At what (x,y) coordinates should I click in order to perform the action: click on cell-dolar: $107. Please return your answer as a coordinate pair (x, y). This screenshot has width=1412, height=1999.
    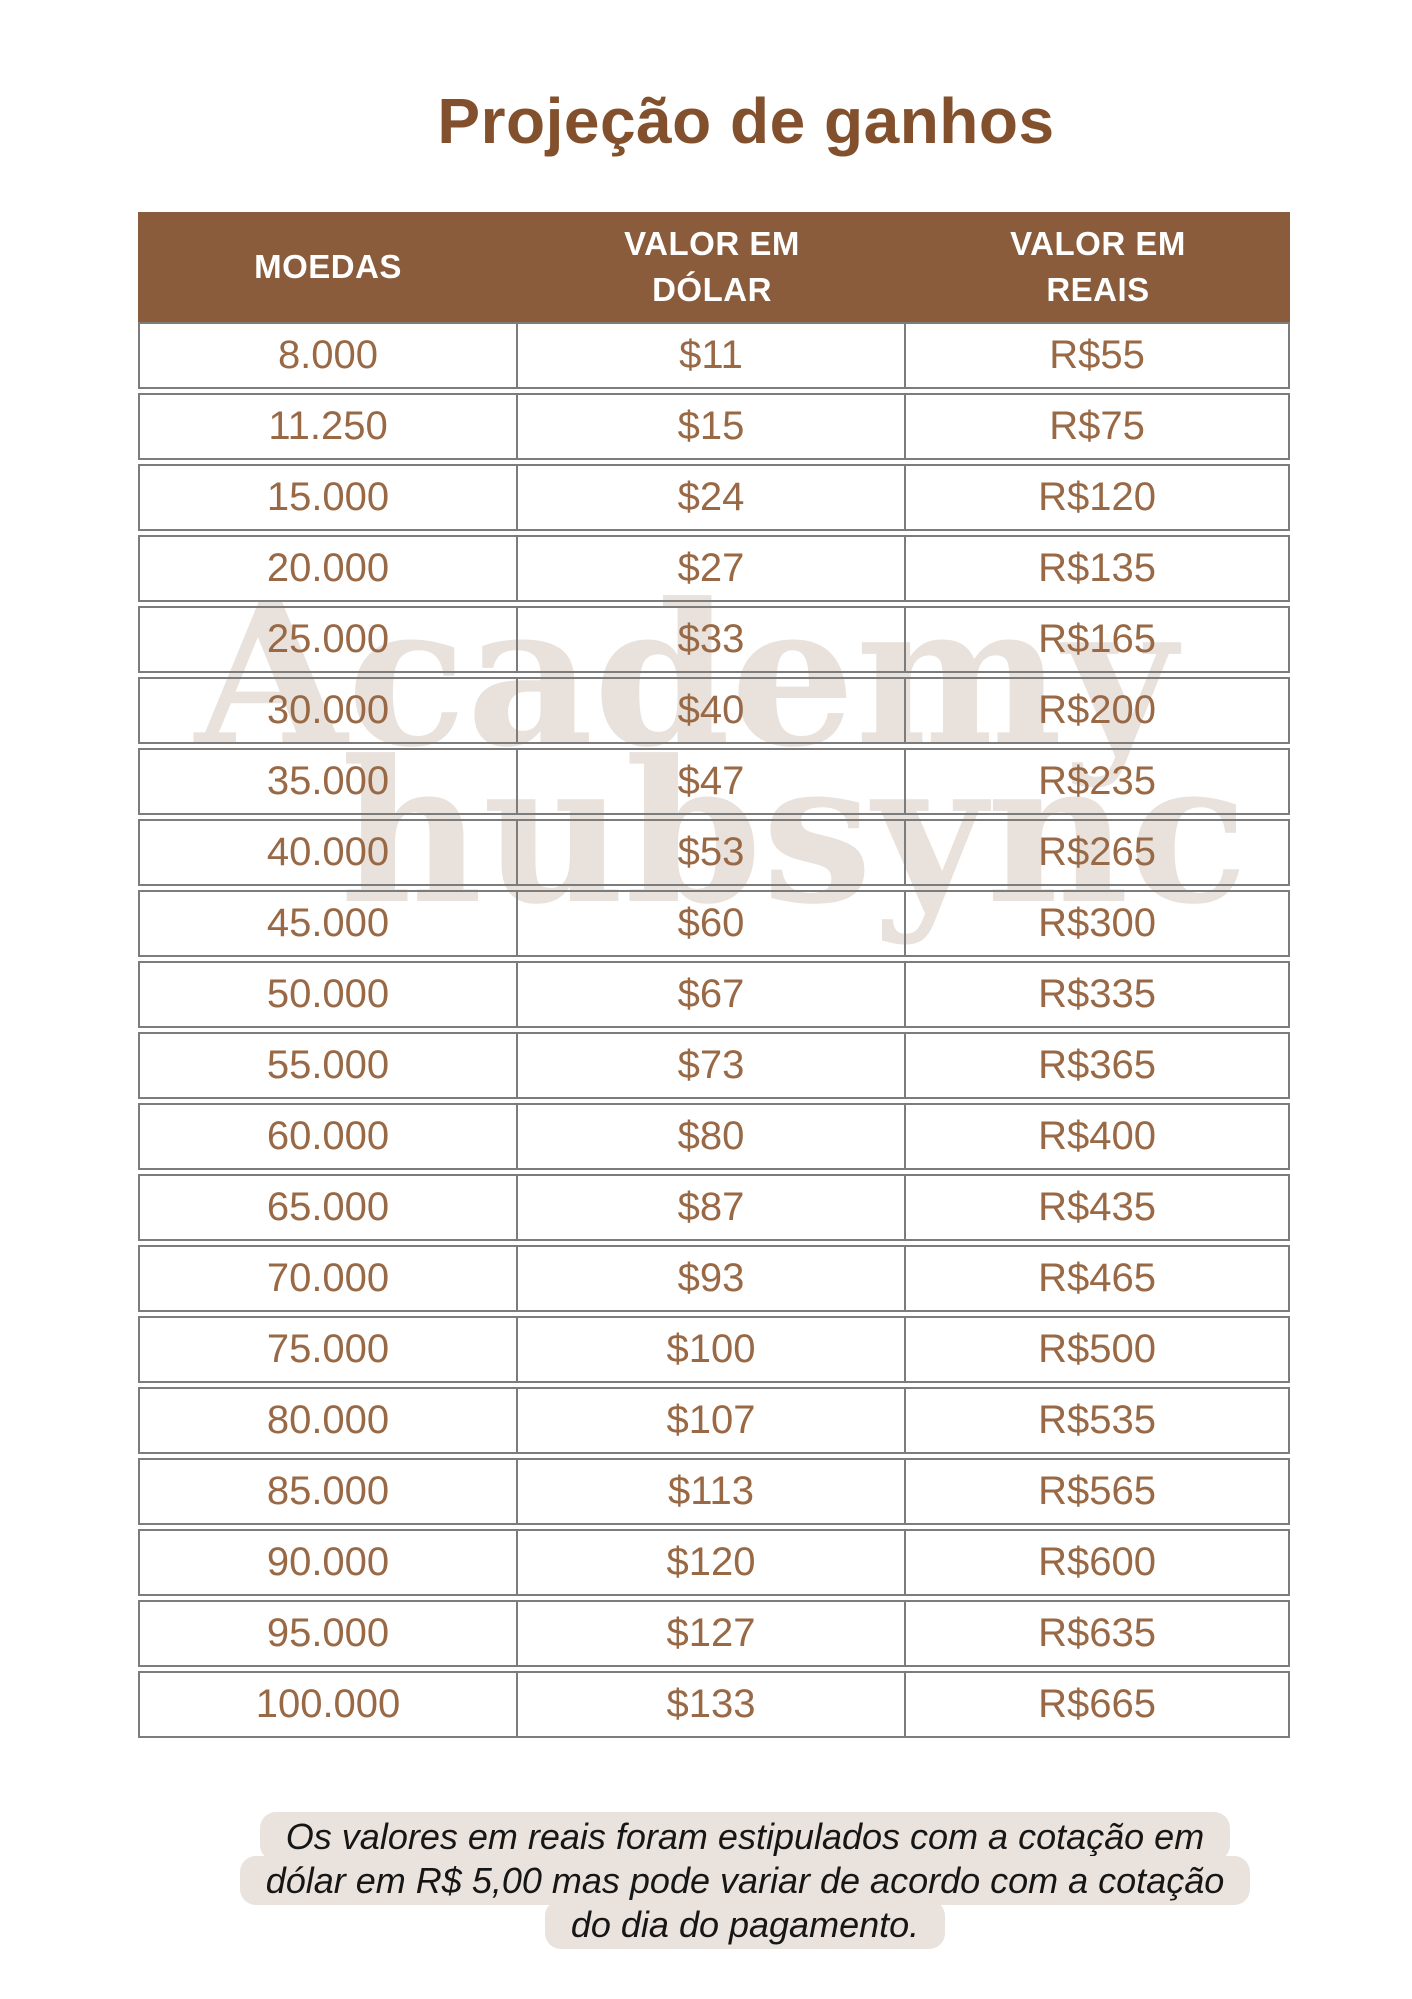
    Looking at the image, I should click on (712, 1420).